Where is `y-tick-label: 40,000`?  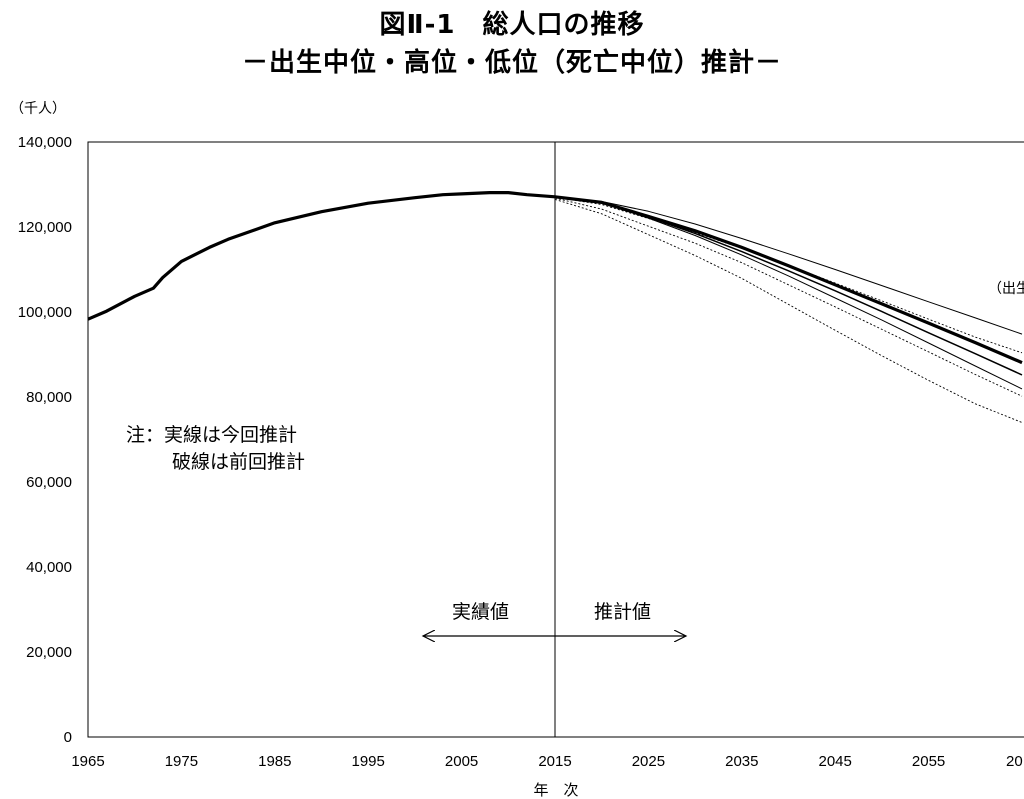
y-tick-label: 40,000 is located at coordinates (49, 567).